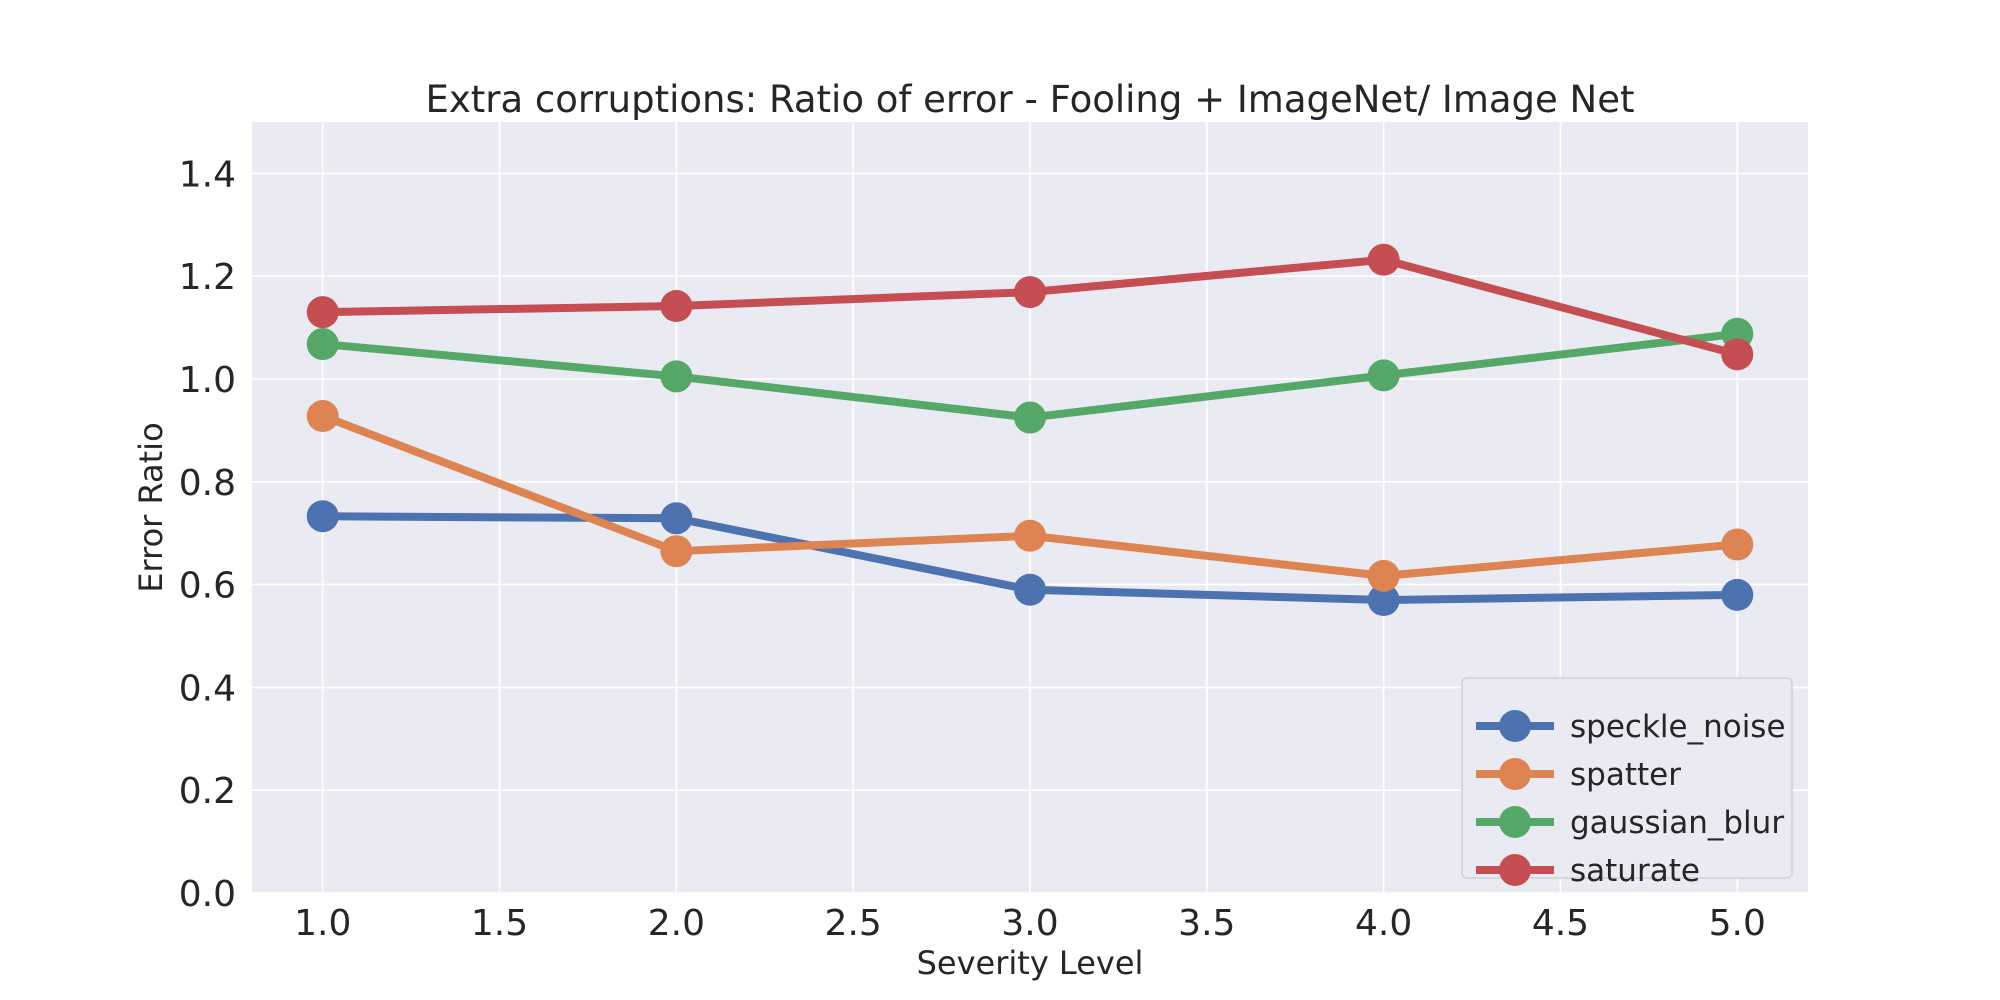 Image resolution: width=2000 pixels, height=1000 pixels. What do you see at coordinates (853, 923) in the screenshot?
I see `x-tick-label: 2.5` at bounding box center [853, 923].